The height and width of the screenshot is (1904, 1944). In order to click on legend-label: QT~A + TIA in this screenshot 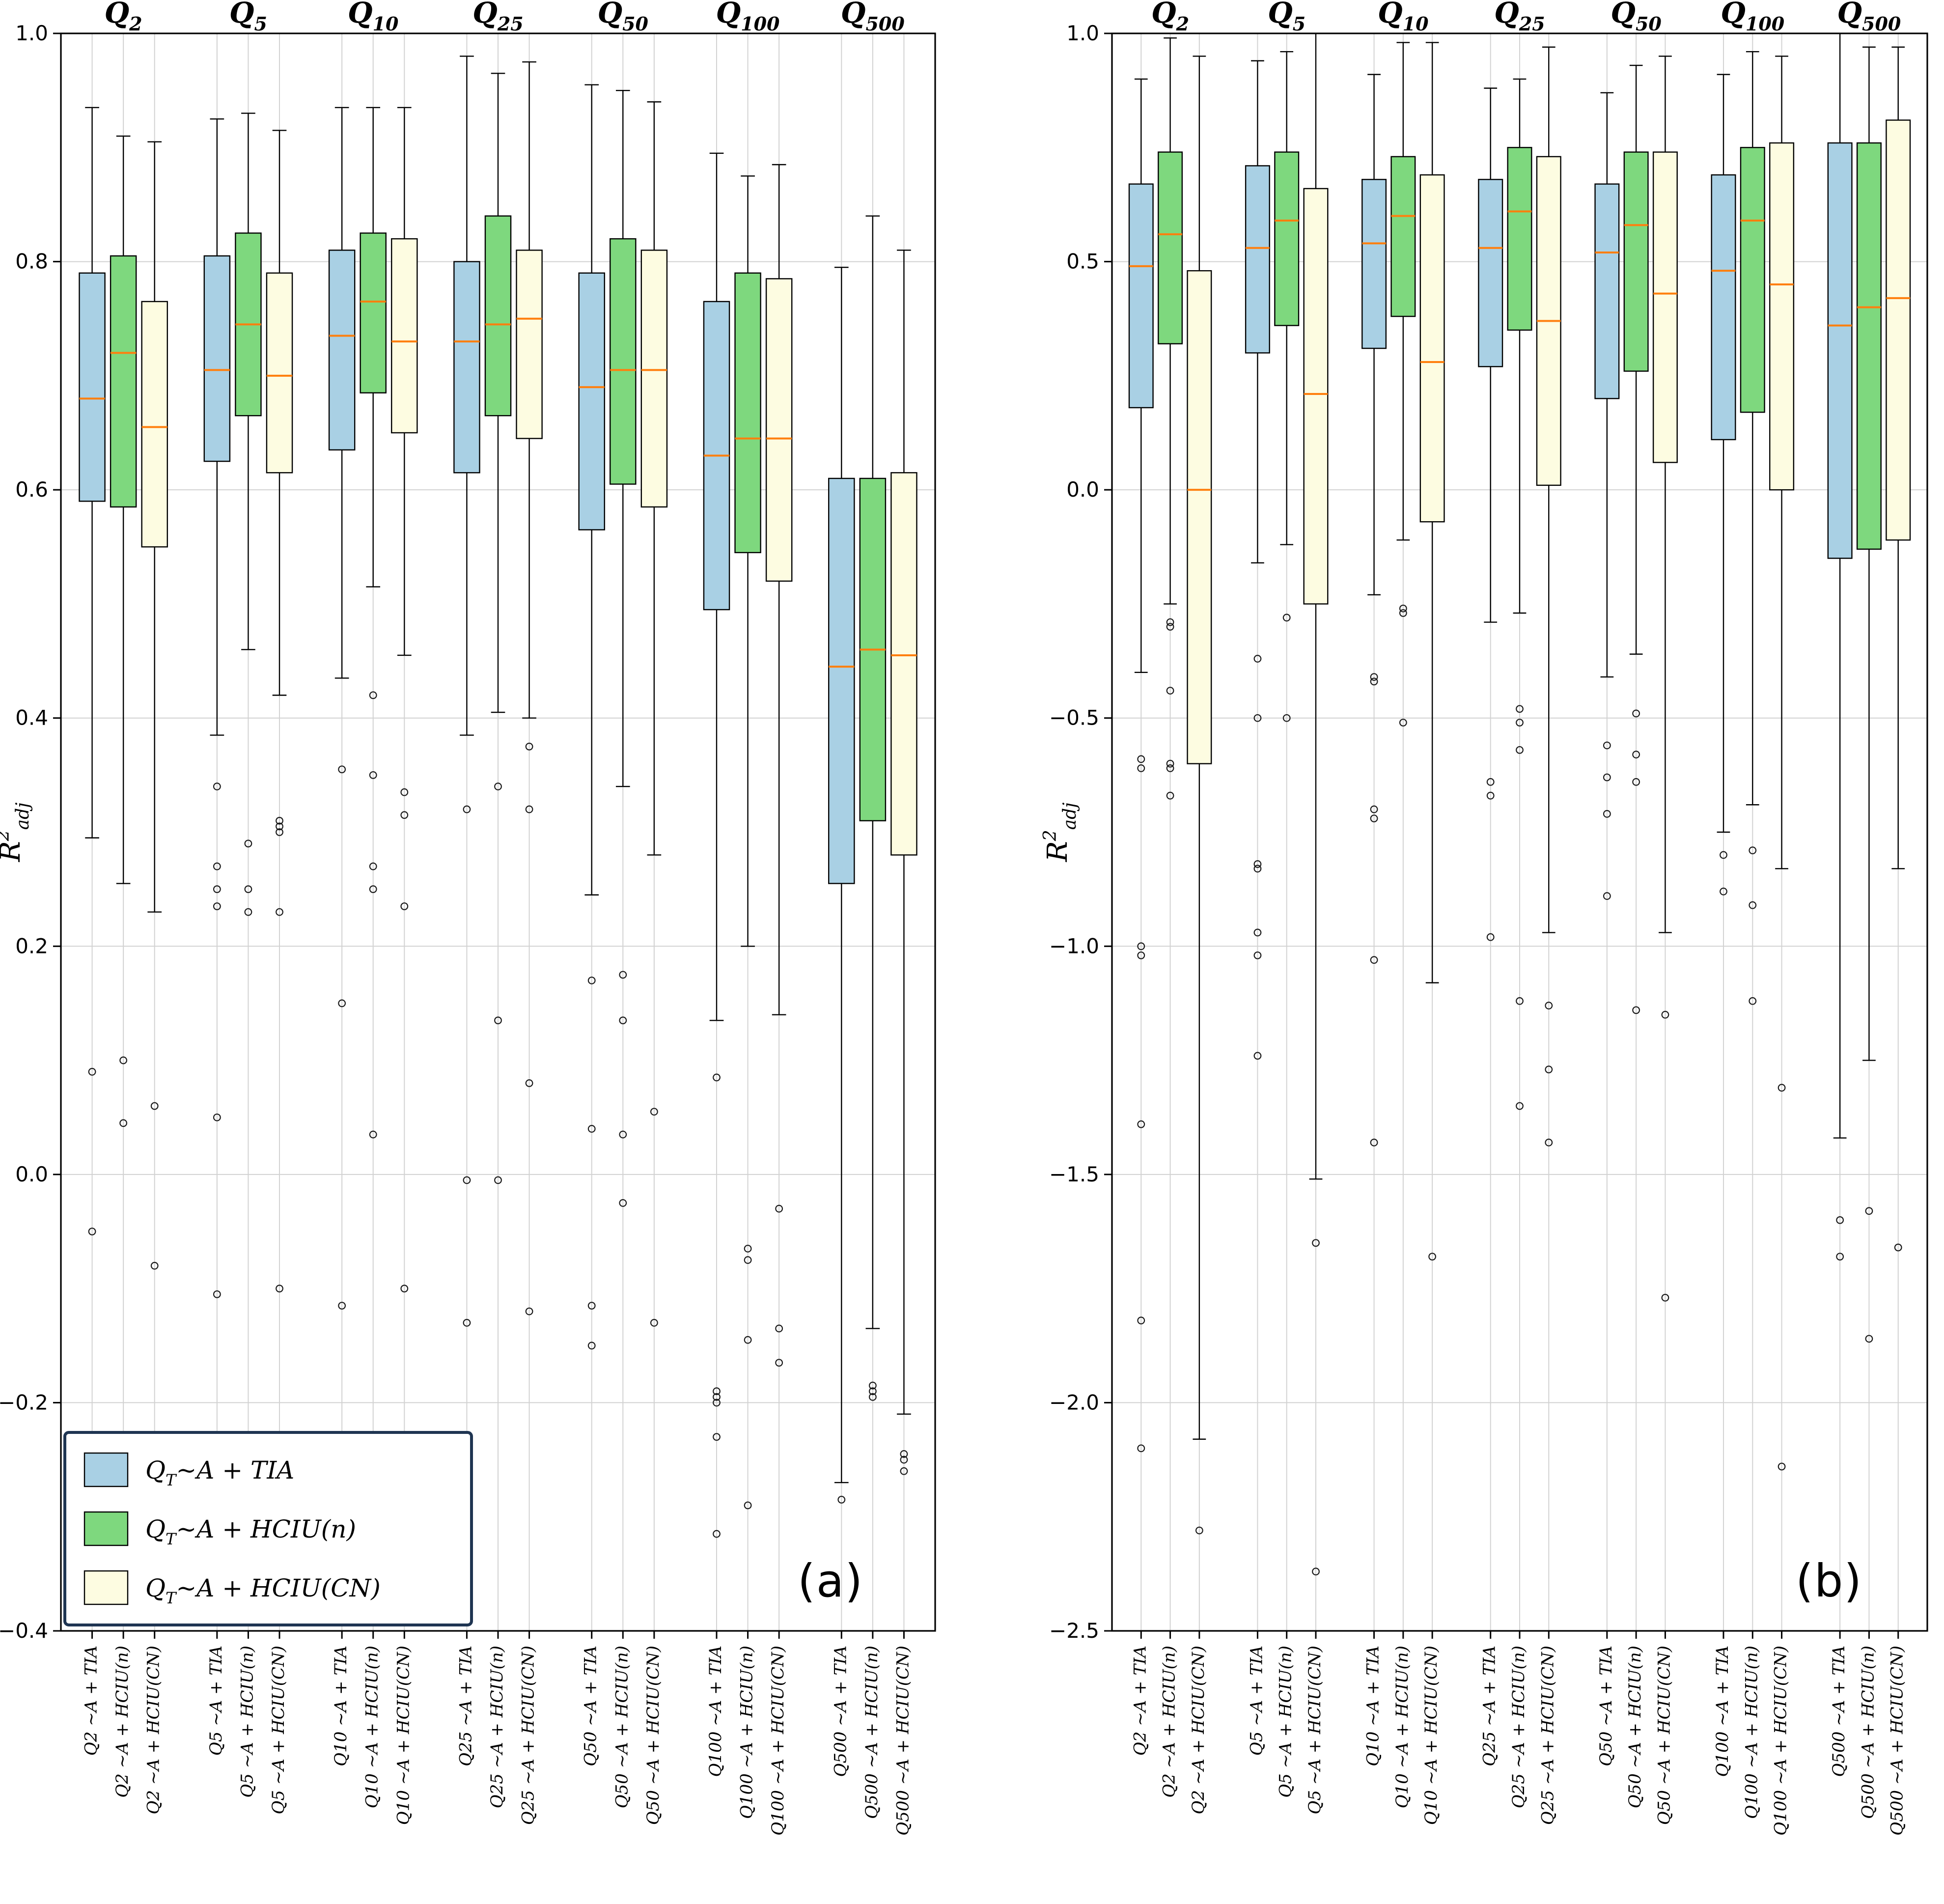, I will do `click(219, 1472)`.